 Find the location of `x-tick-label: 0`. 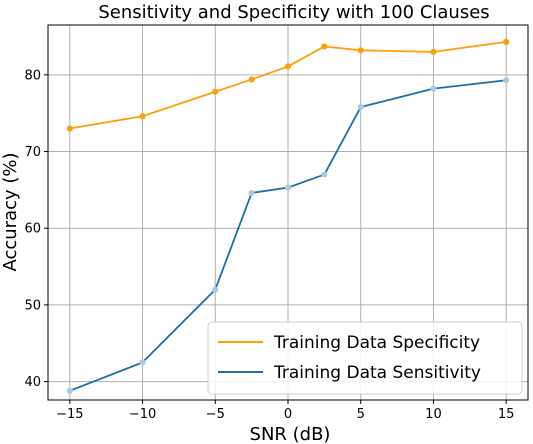

x-tick-label: 0 is located at coordinates (288, 414).